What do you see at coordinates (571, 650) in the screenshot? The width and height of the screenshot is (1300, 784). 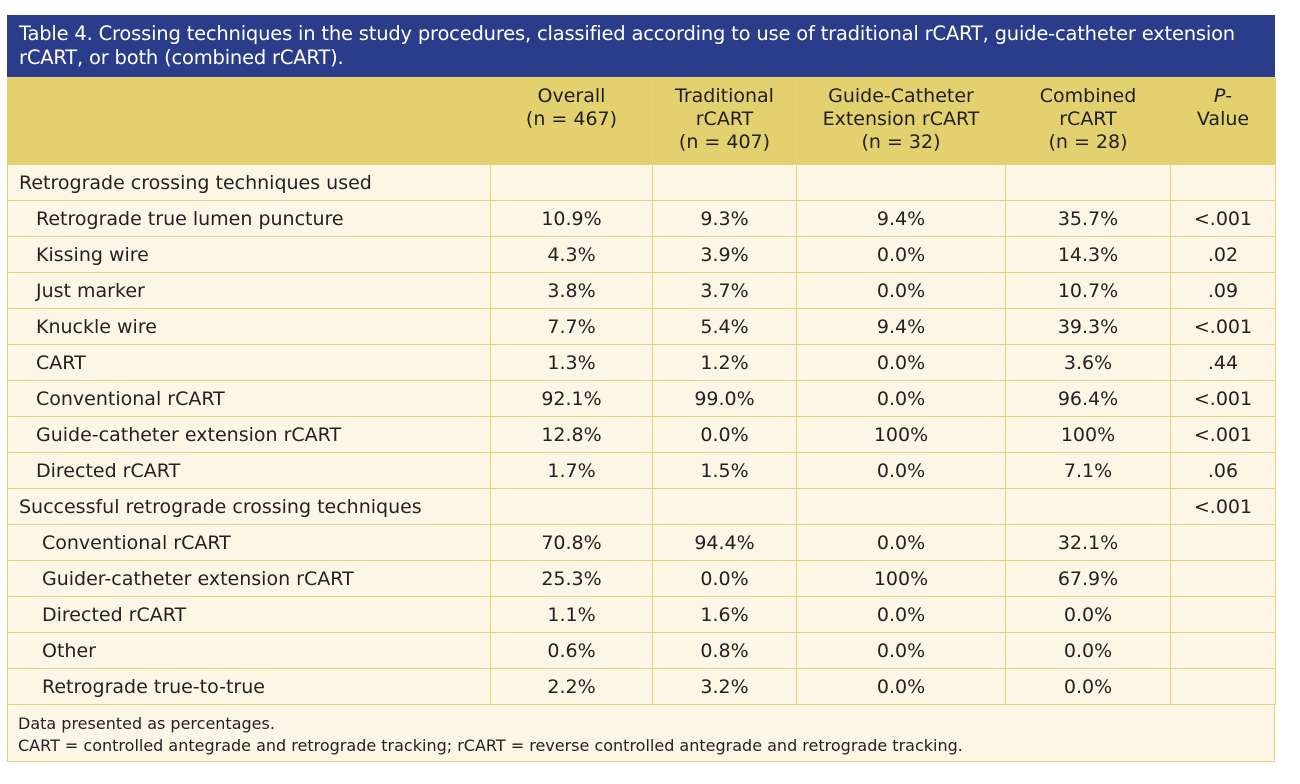 I see `cell-overall: 0.6%` at bounding box center [571, 650].